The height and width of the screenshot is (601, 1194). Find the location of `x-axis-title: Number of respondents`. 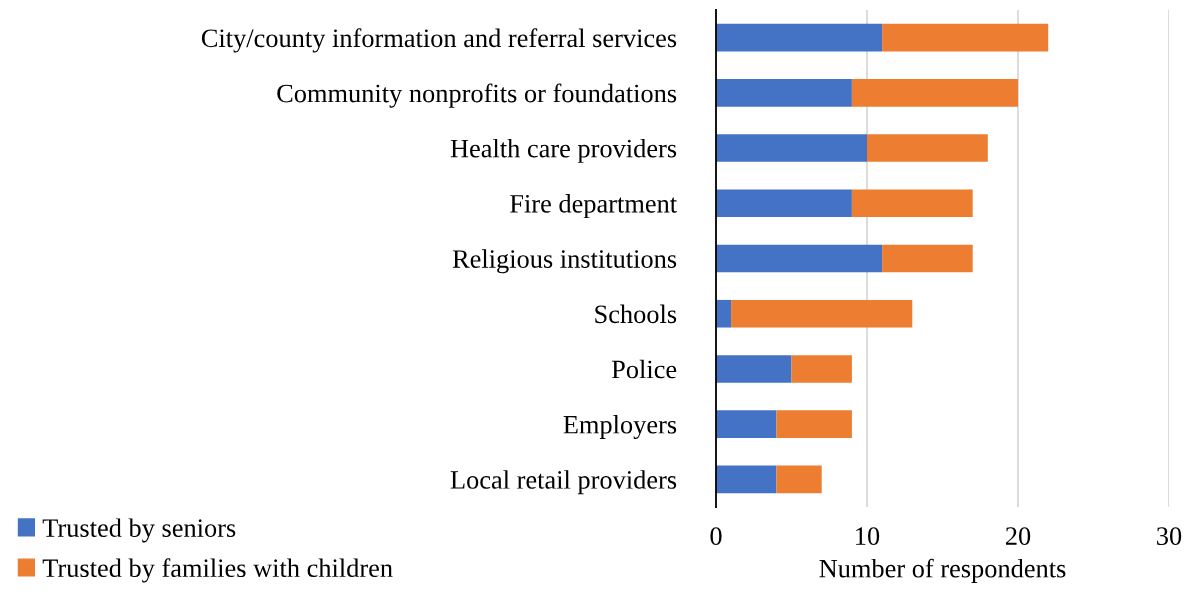

x-axis-title: Number of respondents is located at coordinates (942, 570).